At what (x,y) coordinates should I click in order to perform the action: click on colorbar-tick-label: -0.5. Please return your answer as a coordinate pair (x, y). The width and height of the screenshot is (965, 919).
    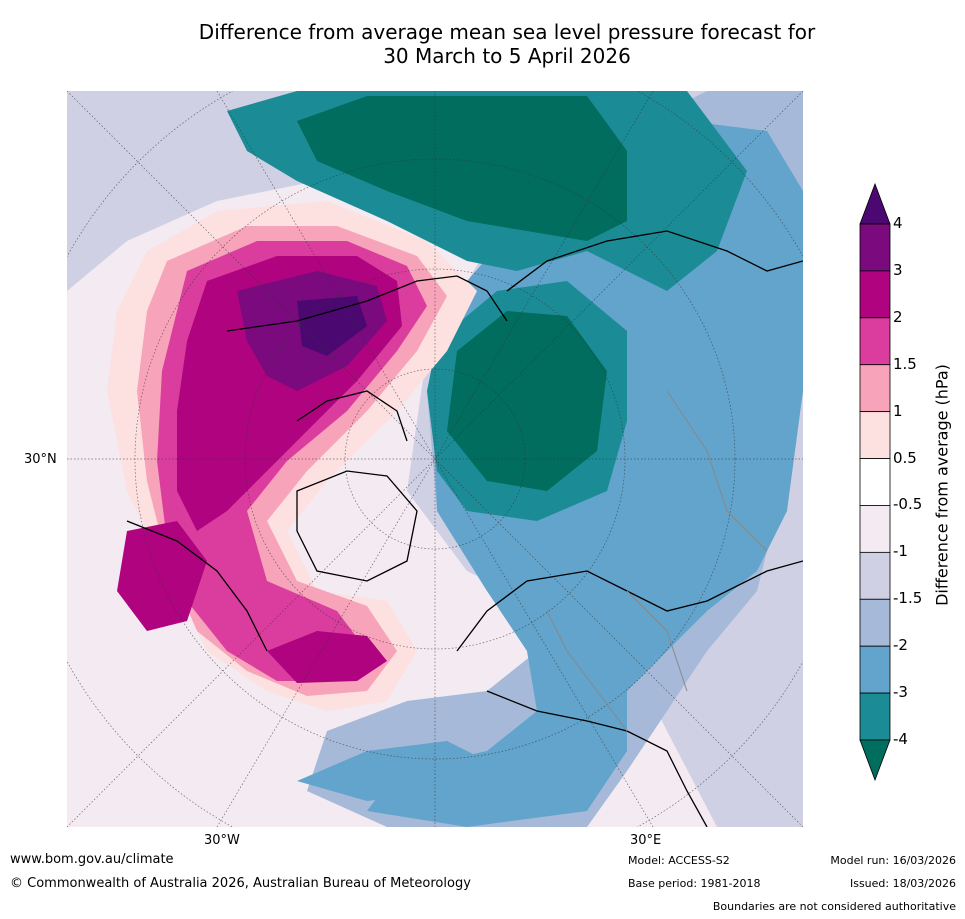
    Looking at the image, I should click on (908, 504).